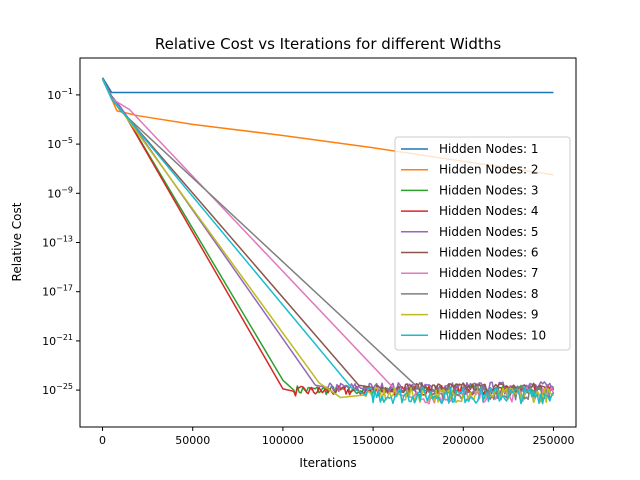  Describe the element at coordinates (488, 315) in the screenshot. I see `legend-entry: Hidden Nodes: 9` at that location.